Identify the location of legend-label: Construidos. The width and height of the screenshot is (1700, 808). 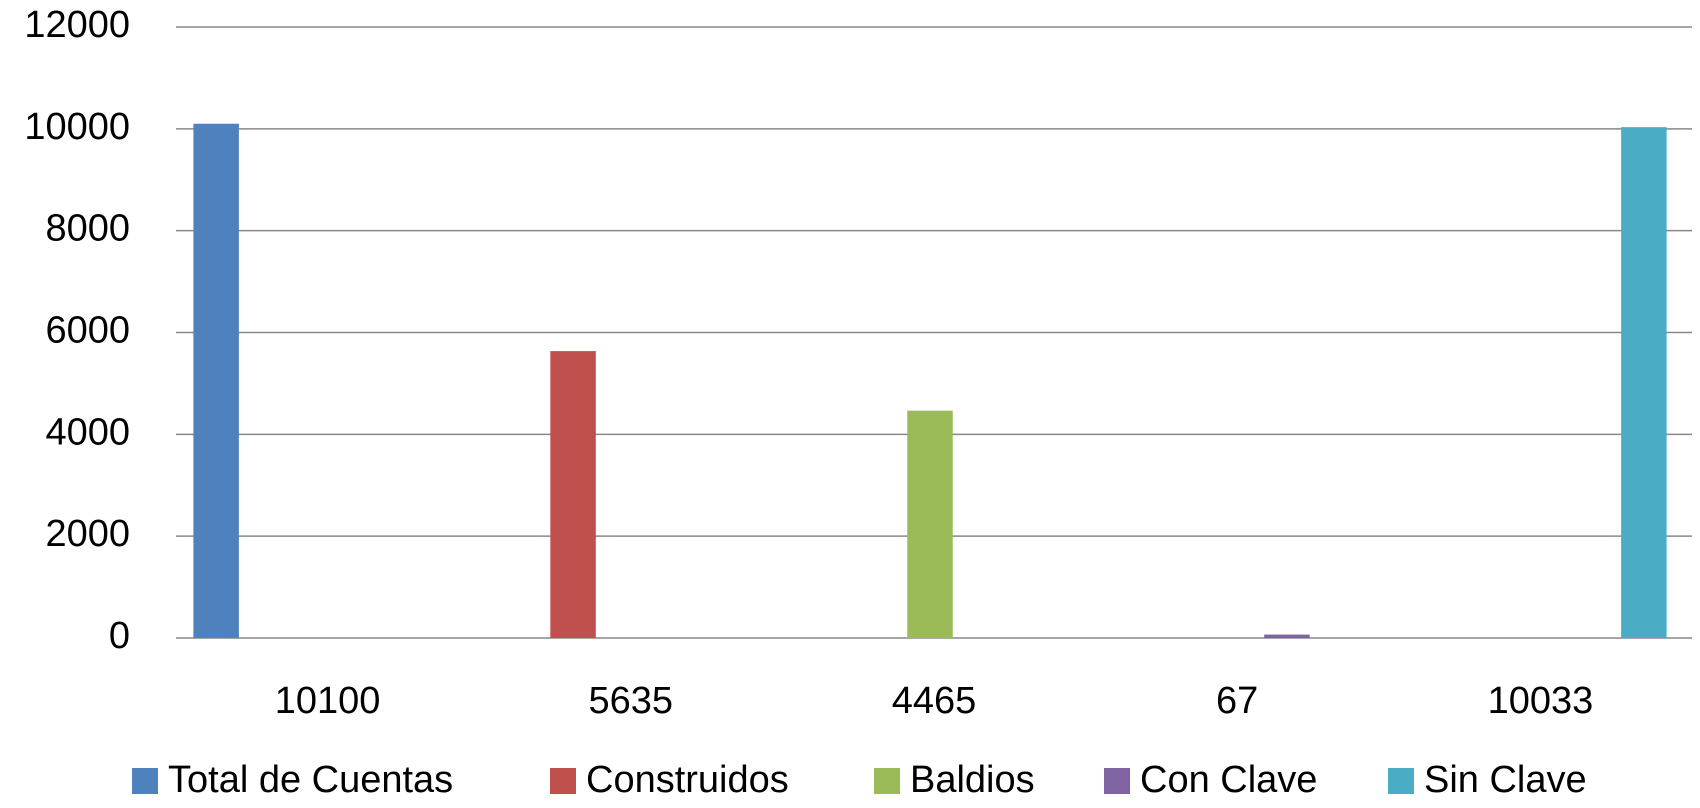
(687, 780).